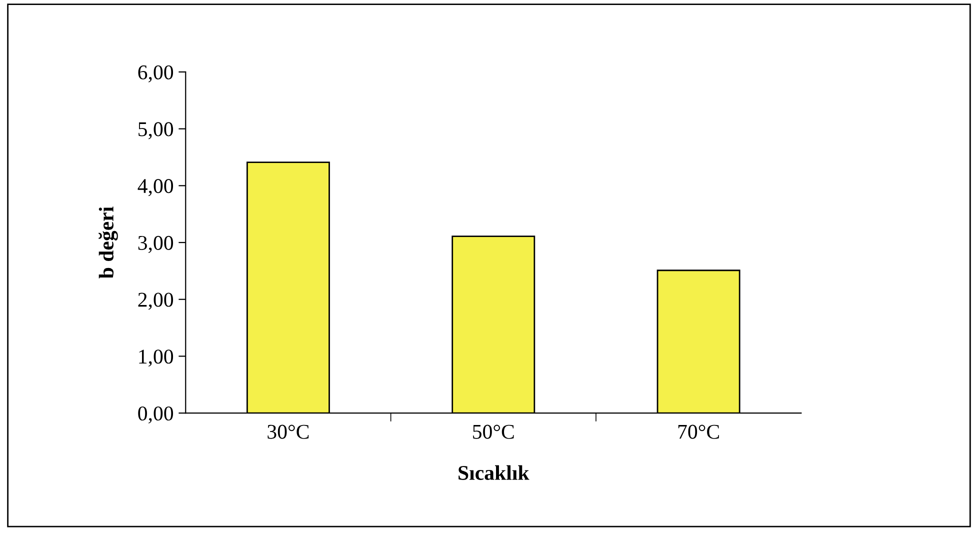 The height and width of the screenshot is (533, 977). What do you see at coordinates (698, 431) in the screenshot?
I see `x-tick-label: 70°C` at bounding box center [698, 431].